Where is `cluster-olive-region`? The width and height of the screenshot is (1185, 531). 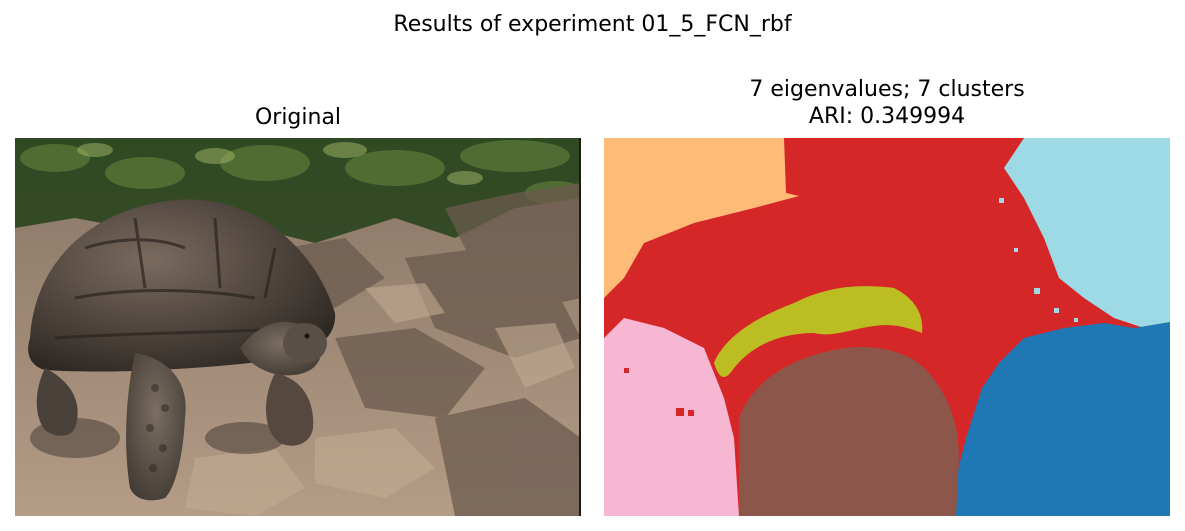
cluster-olive-region is located at coordinates (818, 332).